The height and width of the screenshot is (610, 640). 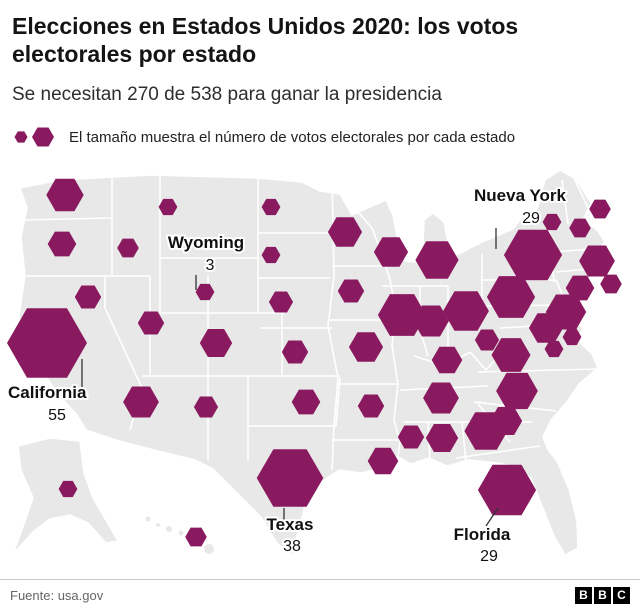 What do you see at coordinates (371, 406) in the screenshot?
I see `state-hexagon-ar` at bounding box center [371, 406].